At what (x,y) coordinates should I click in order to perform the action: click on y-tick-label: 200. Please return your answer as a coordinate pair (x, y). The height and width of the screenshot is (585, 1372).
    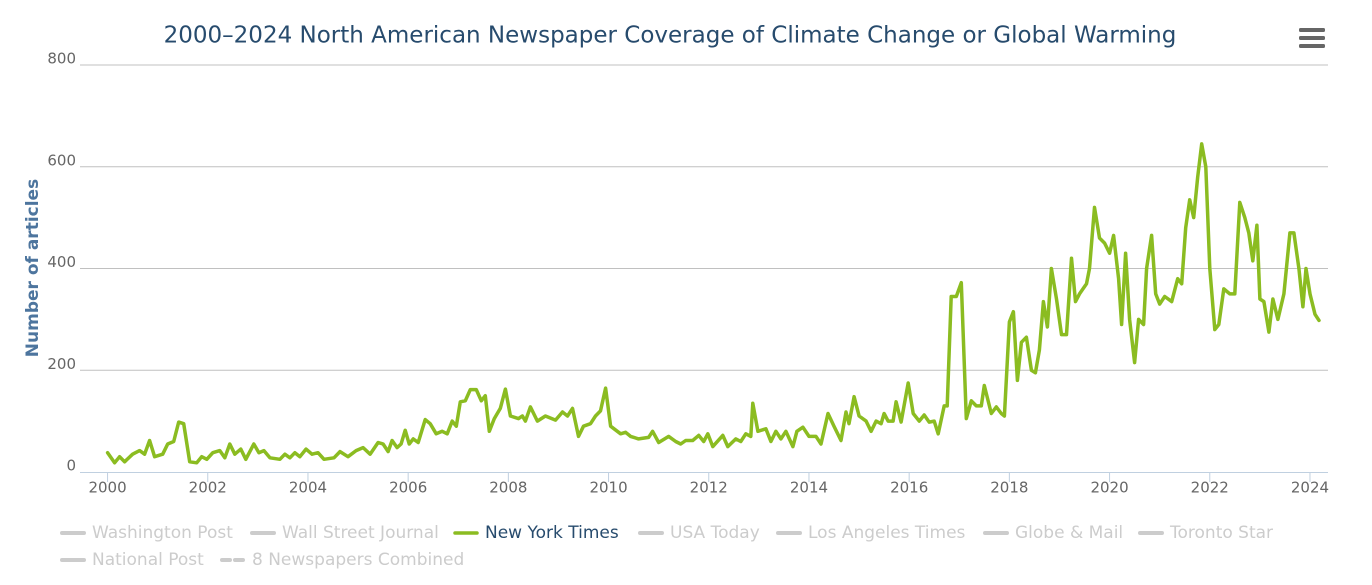
    Looking at the image, I should click on (61, 364).